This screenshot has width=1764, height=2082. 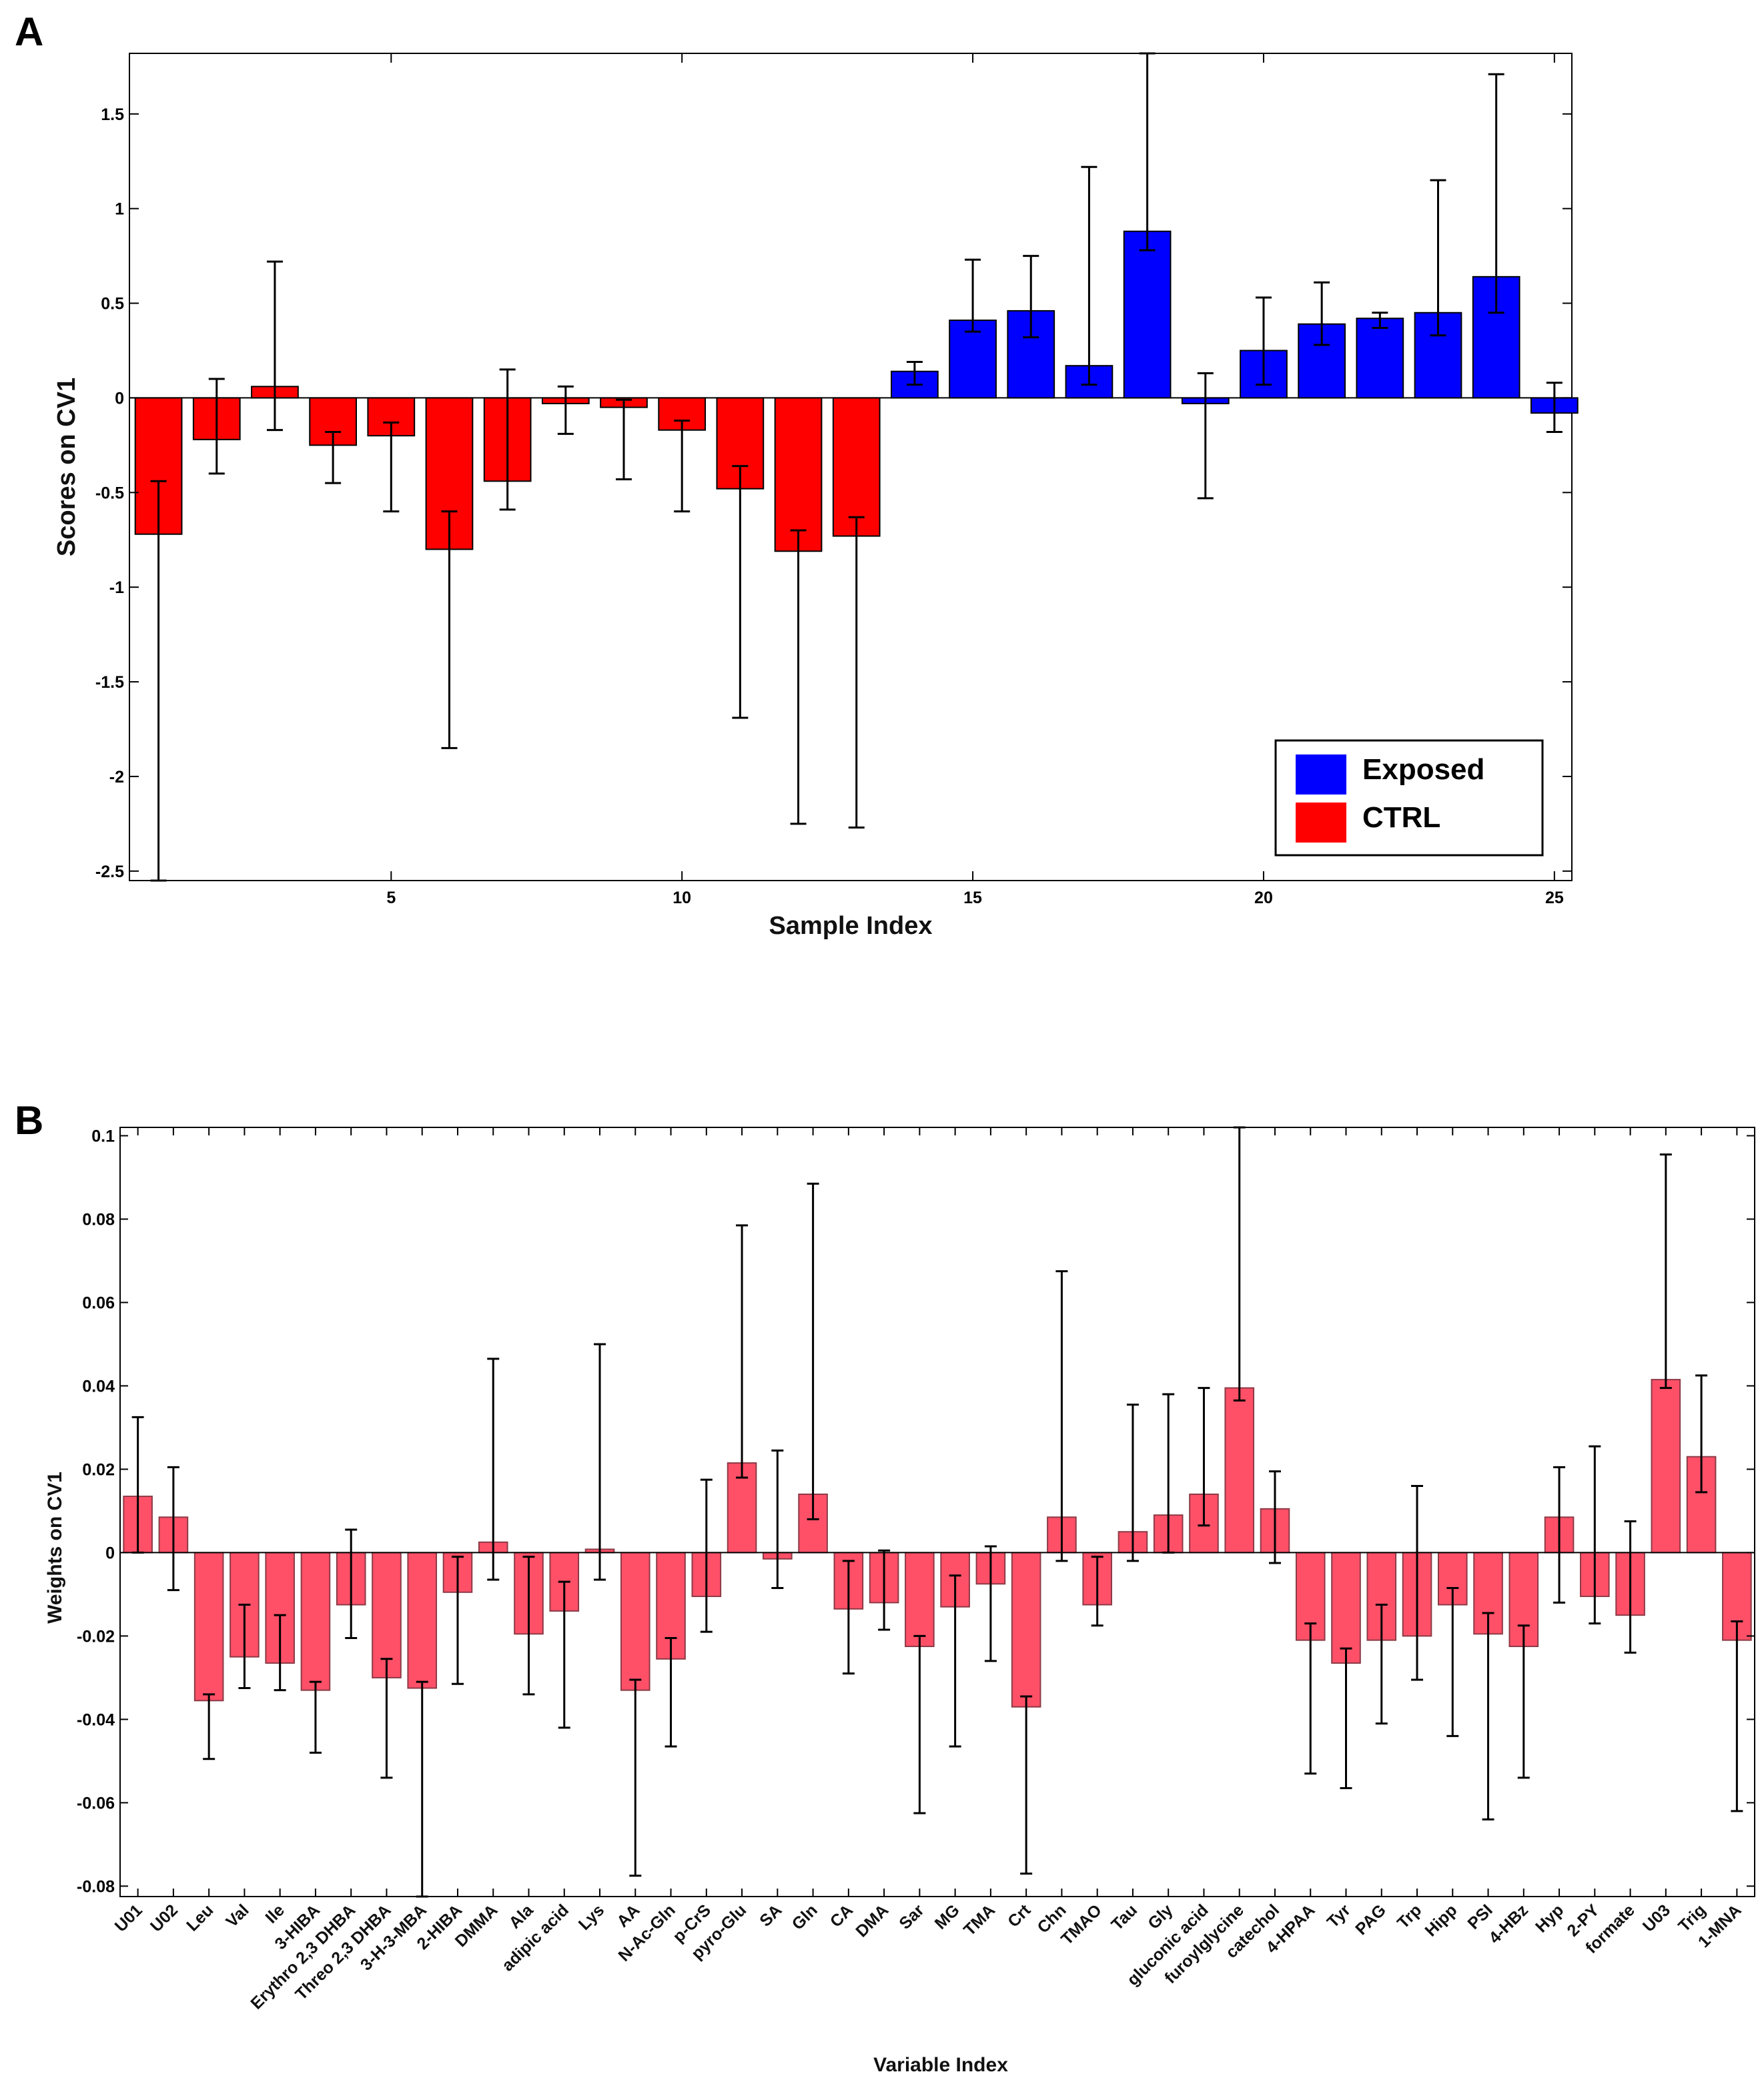 I want to click on x-tick-label: 20, so click(x=1263, y=898).